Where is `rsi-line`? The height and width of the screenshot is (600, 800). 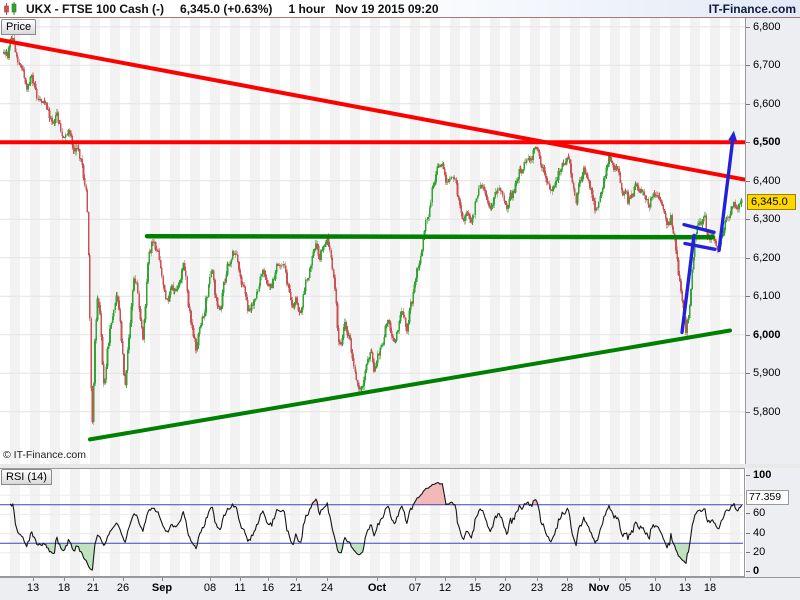 rsi-line is located at coordinates (376, 526).